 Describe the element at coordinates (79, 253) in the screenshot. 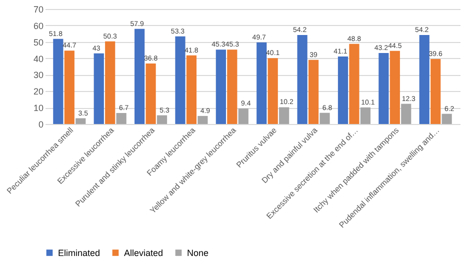

I see `legend-label: Eliminated` at that location.